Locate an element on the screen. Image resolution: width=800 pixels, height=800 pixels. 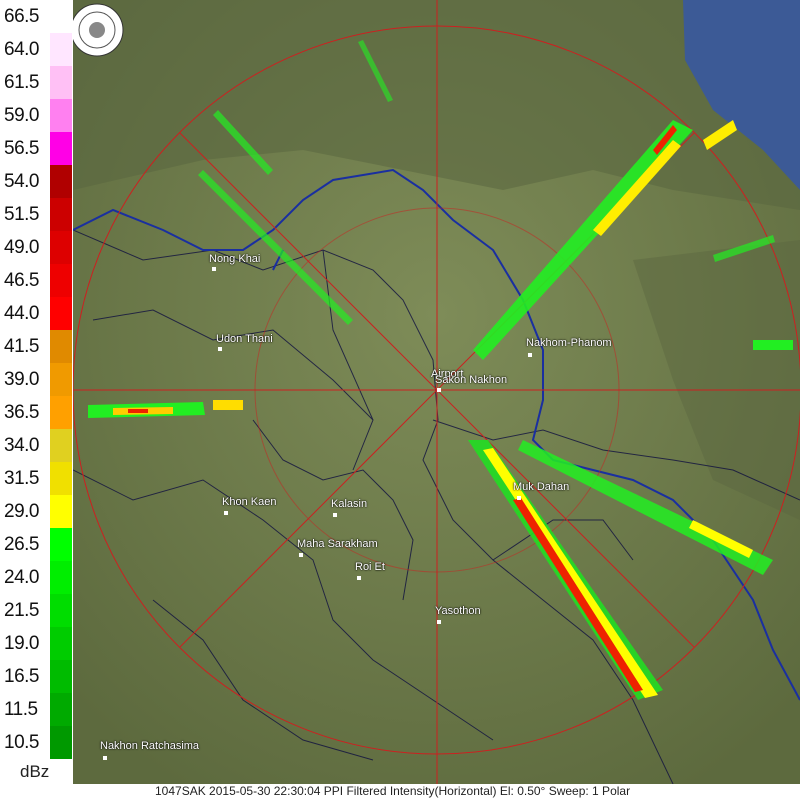
legend-row: 26.5 is located at coordinates (36, 544).